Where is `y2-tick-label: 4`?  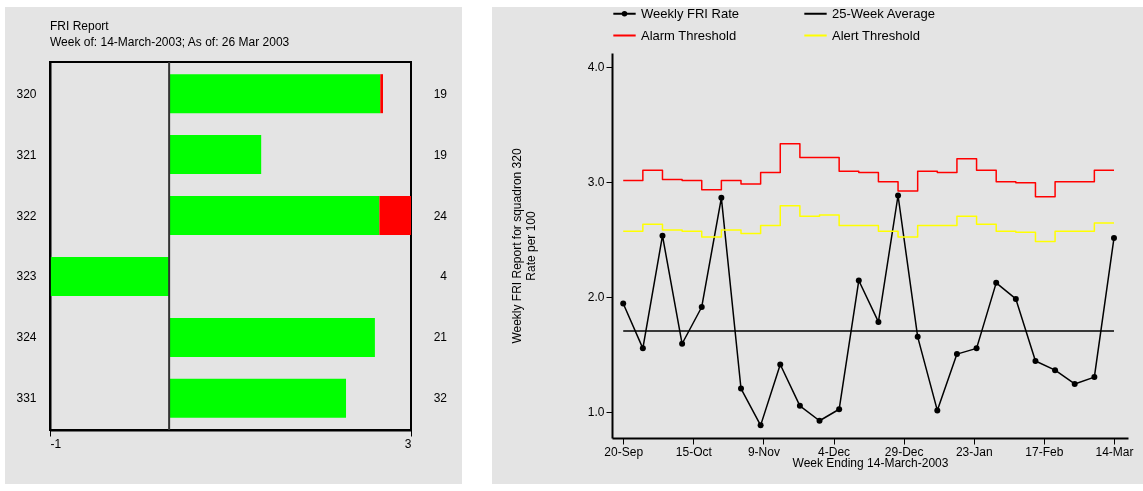
y2-tick-label: 4 is located at coordinates (444, 276).